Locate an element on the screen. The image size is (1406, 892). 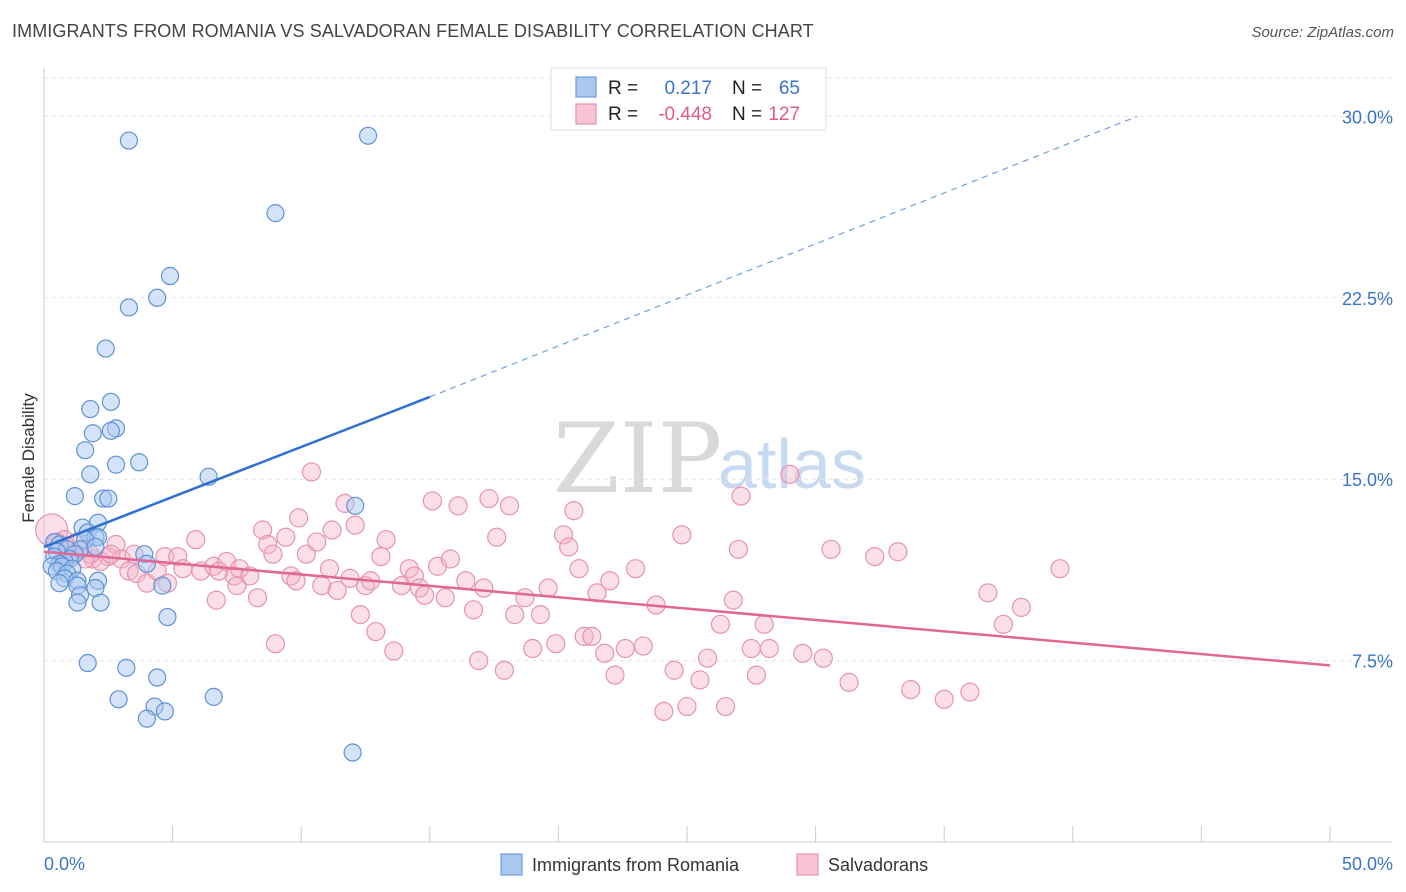
x-tick-labels: 0.0% 50.0% is located at coordinates (718, 864).